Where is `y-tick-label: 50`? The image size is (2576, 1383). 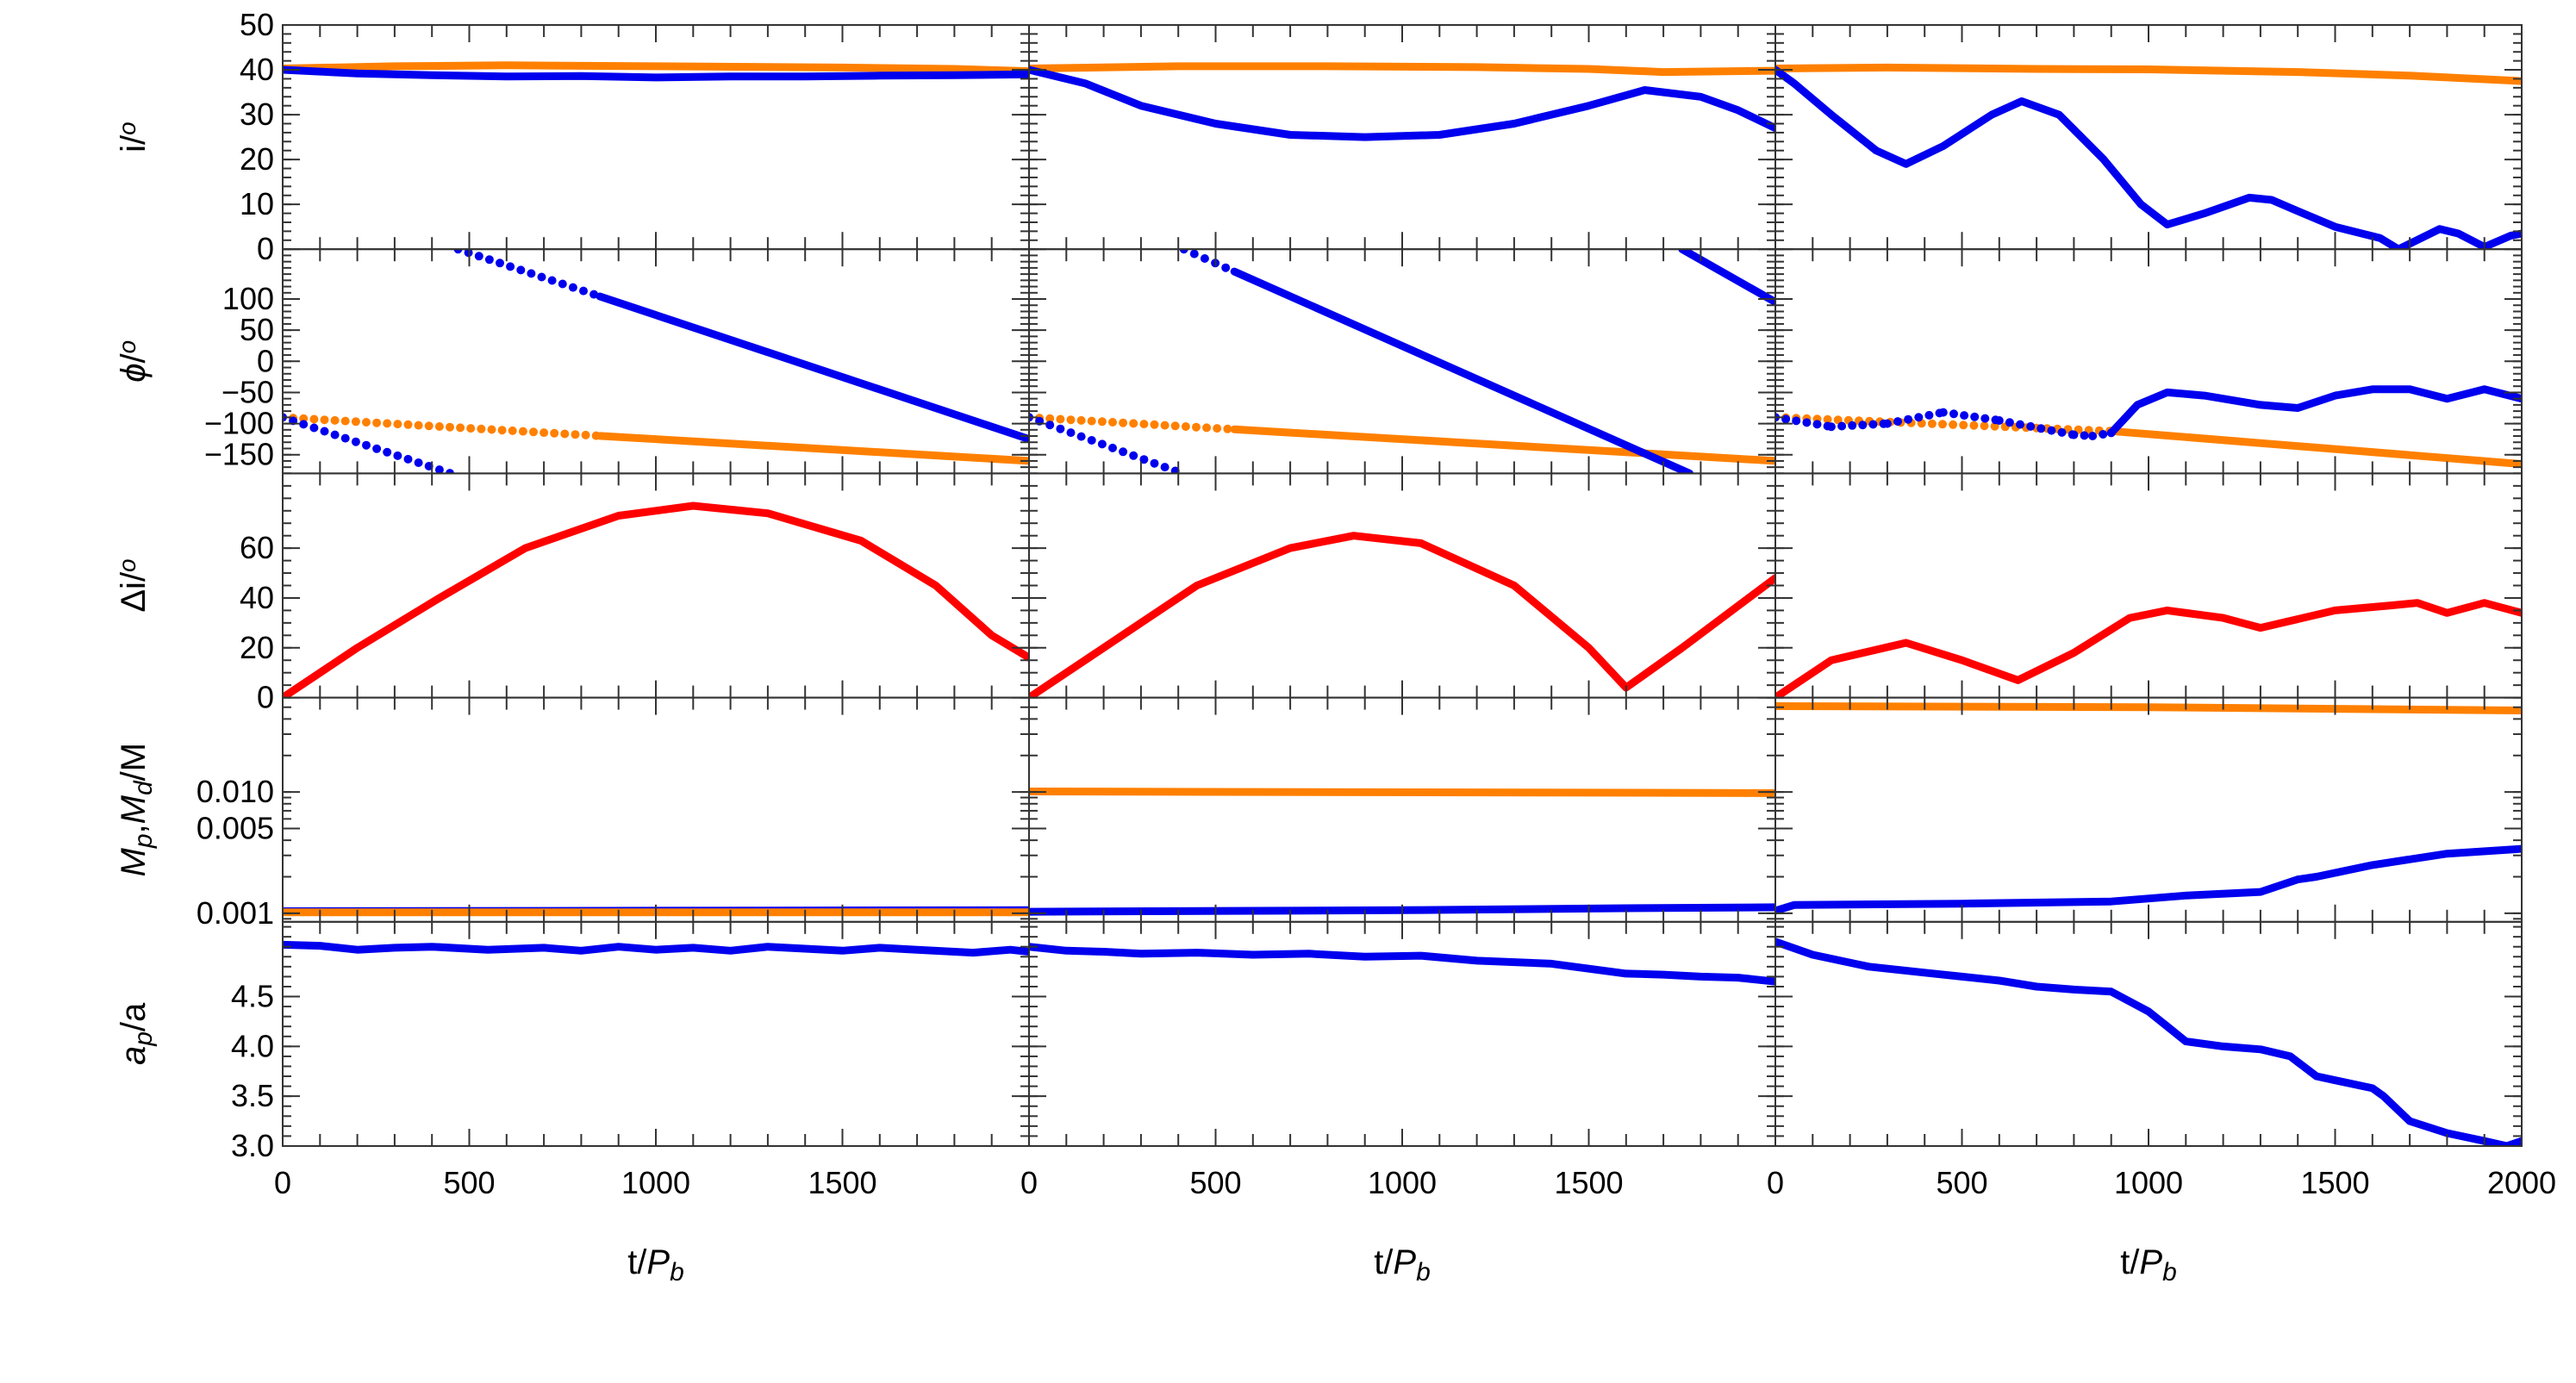
y-tick-label: 50 is located at coordinates (257, 24).